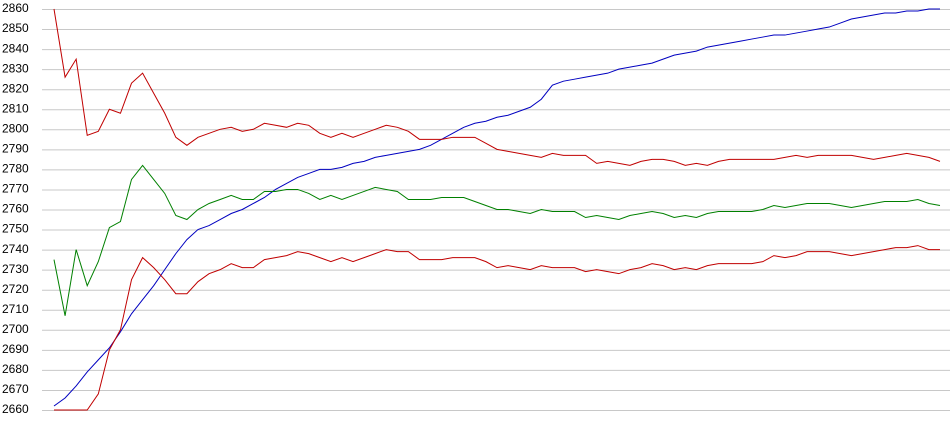  What do you see at coordinates (15, 289) in the screenshot?
I see `y-tick-label: 2720` at bounding box center [15, 289].